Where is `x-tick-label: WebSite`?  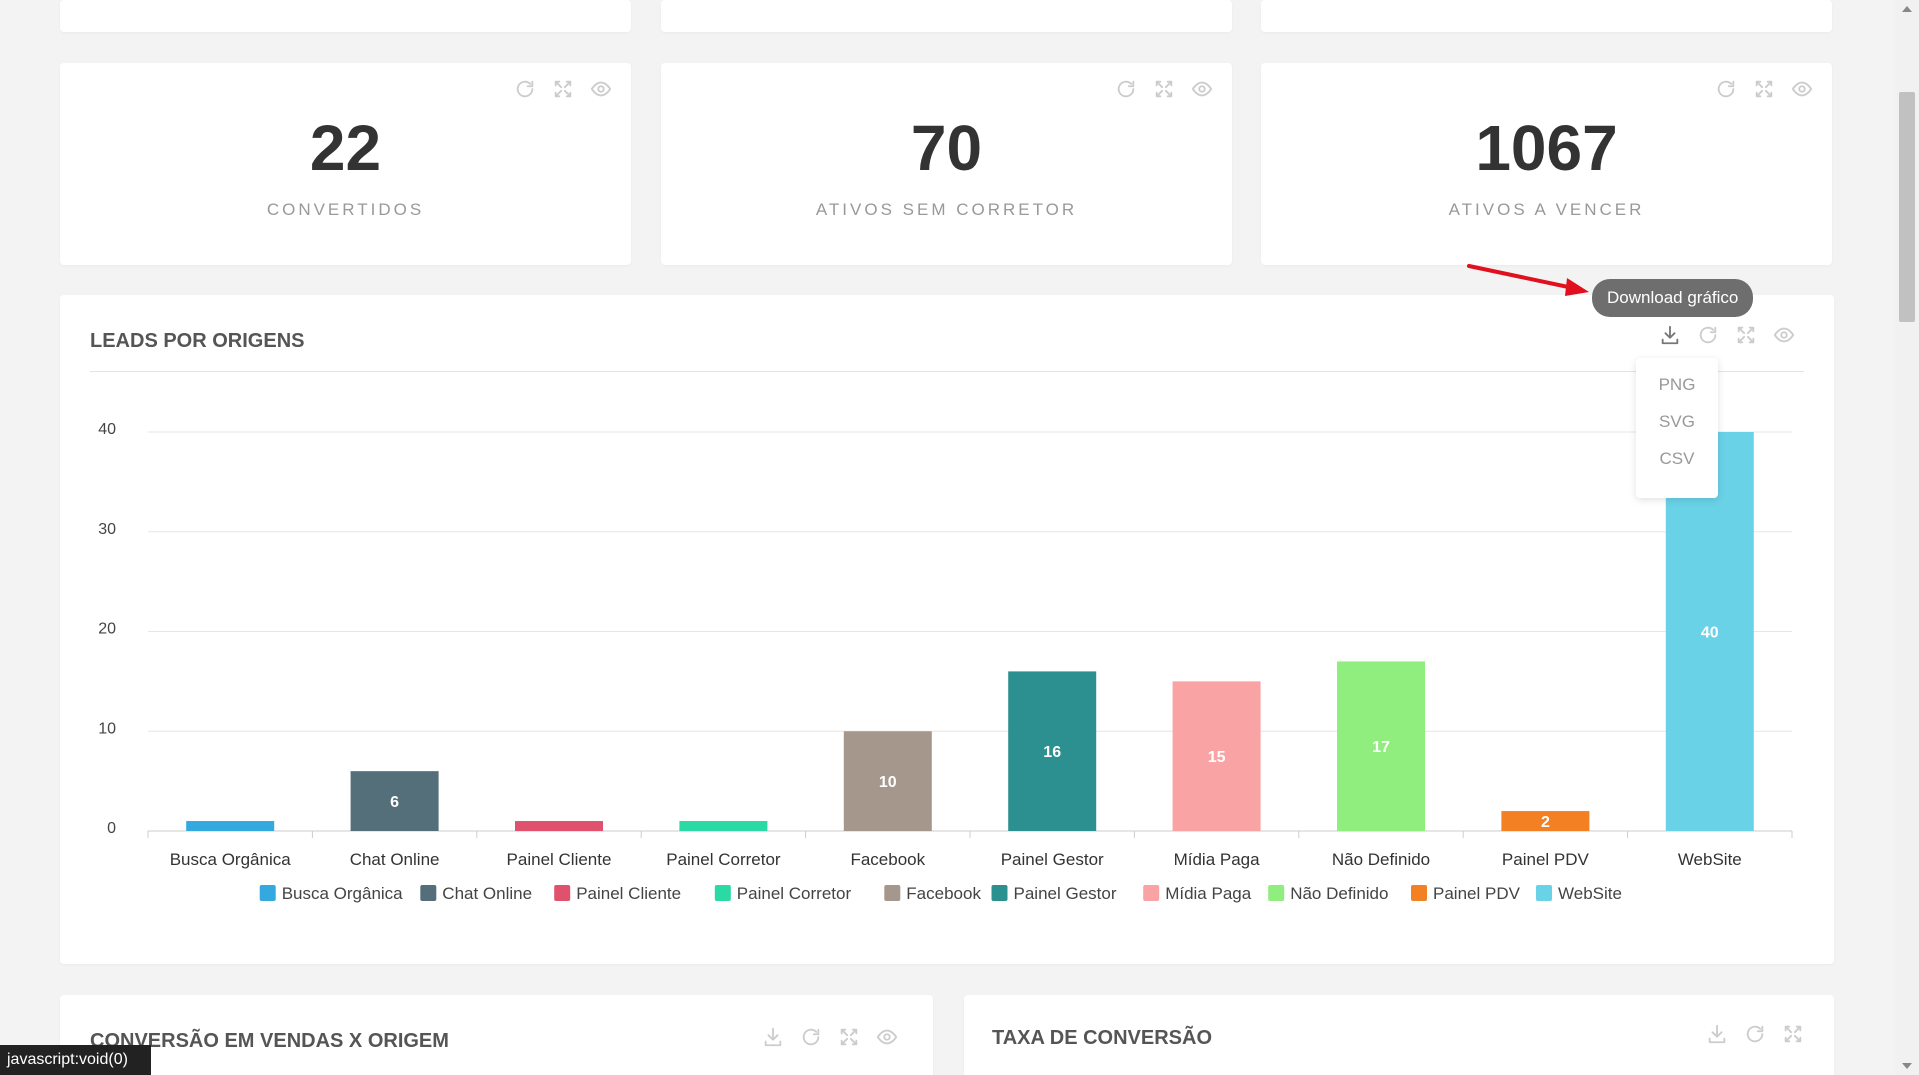
x-tick-label: WebSite is located at coordinates (1710, 859).